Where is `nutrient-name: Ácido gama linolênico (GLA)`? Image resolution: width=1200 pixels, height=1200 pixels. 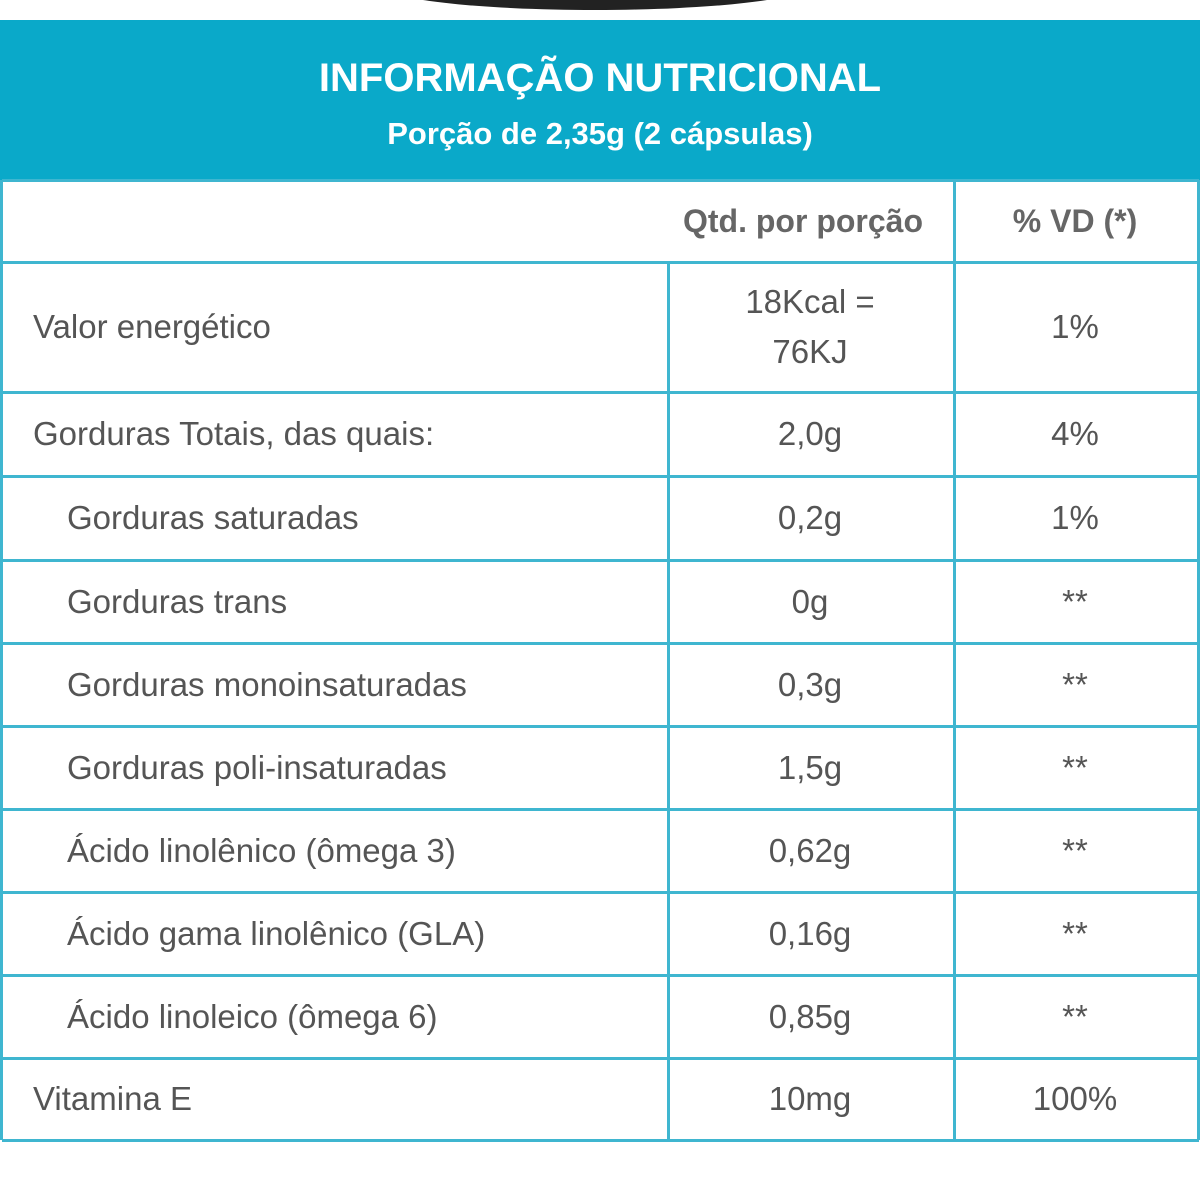 nutrient-name: Ácido gama linolênico (GLA) is located at coordinates (276, 933).